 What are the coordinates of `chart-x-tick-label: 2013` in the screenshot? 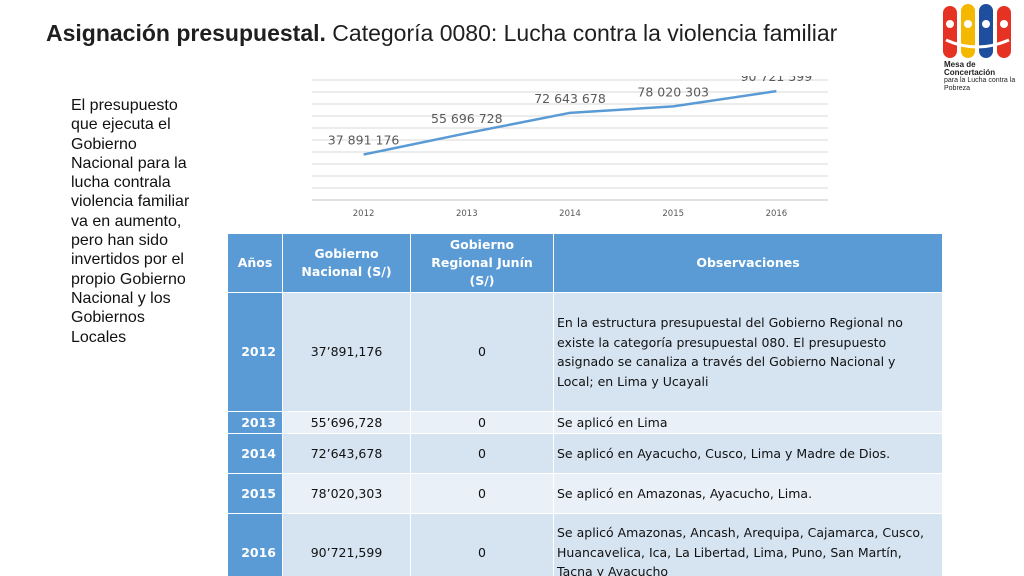 It's located at (467, 214).